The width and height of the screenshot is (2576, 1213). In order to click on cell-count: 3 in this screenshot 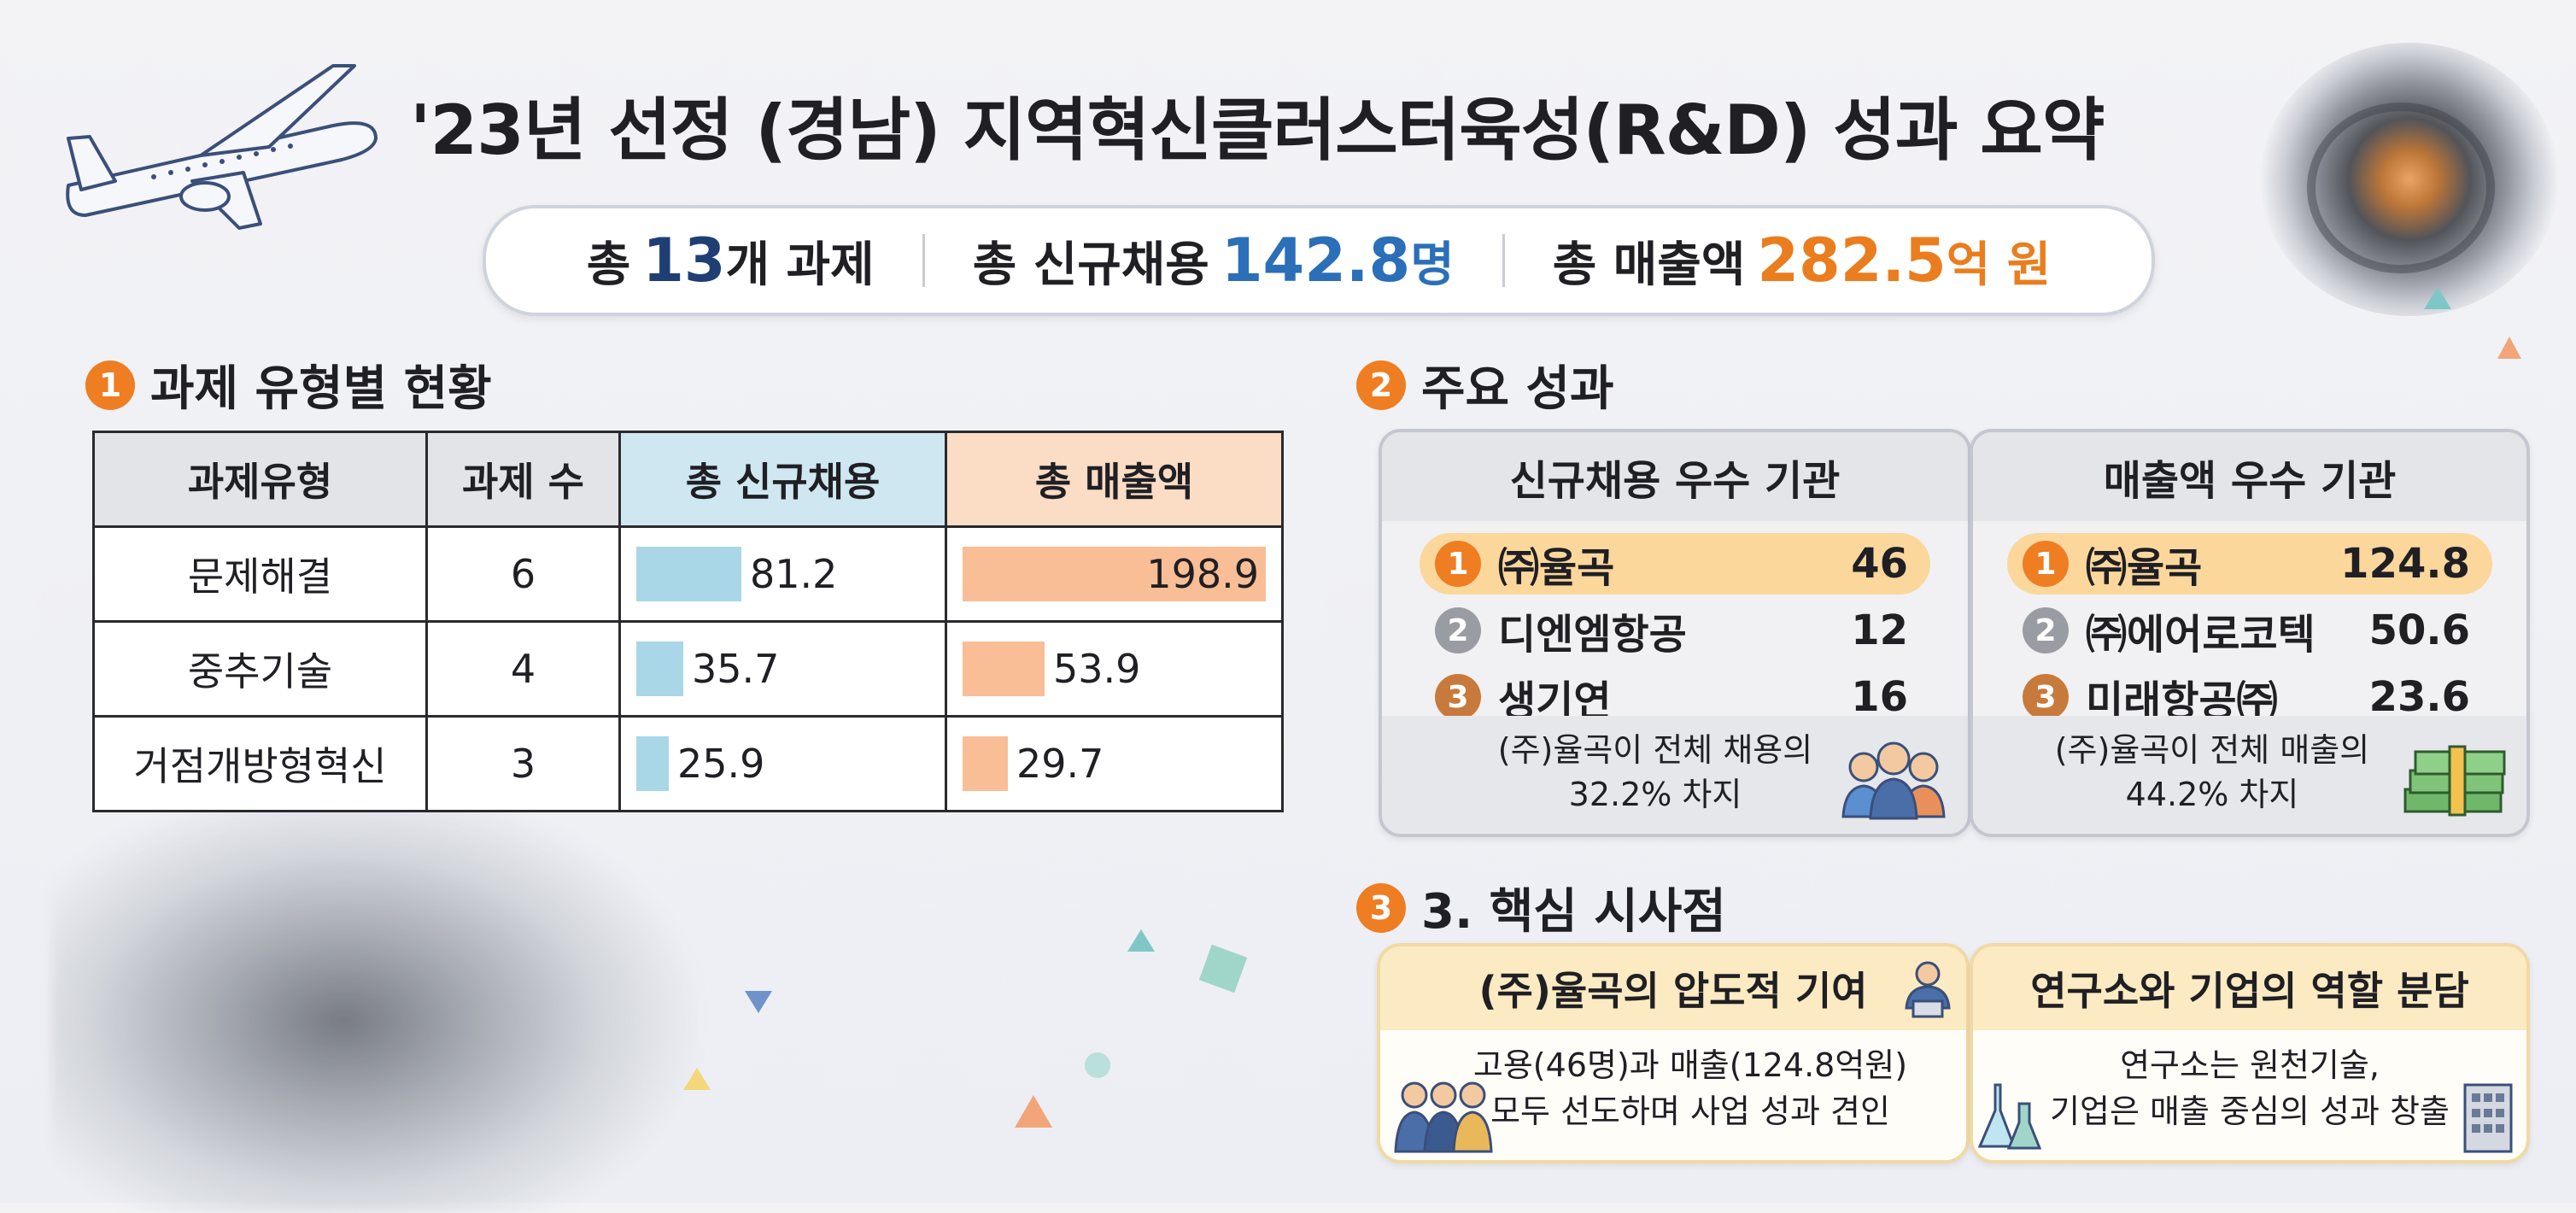, I will do `click(523, 763)`.